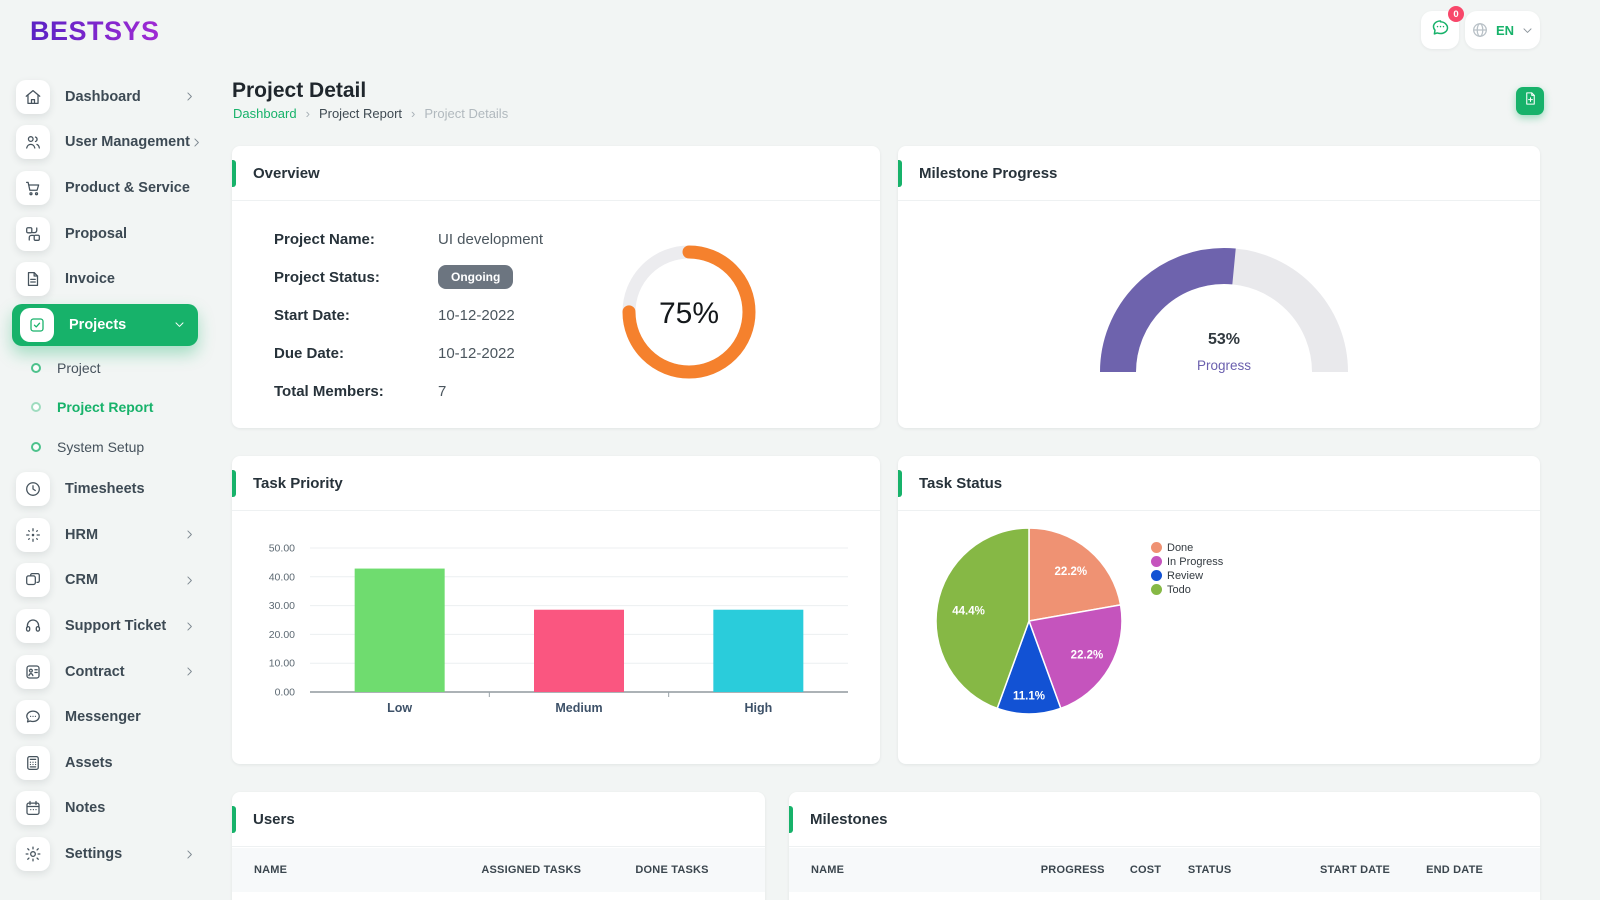  I want to click on svg-text: 20.00, so click(282, 635).